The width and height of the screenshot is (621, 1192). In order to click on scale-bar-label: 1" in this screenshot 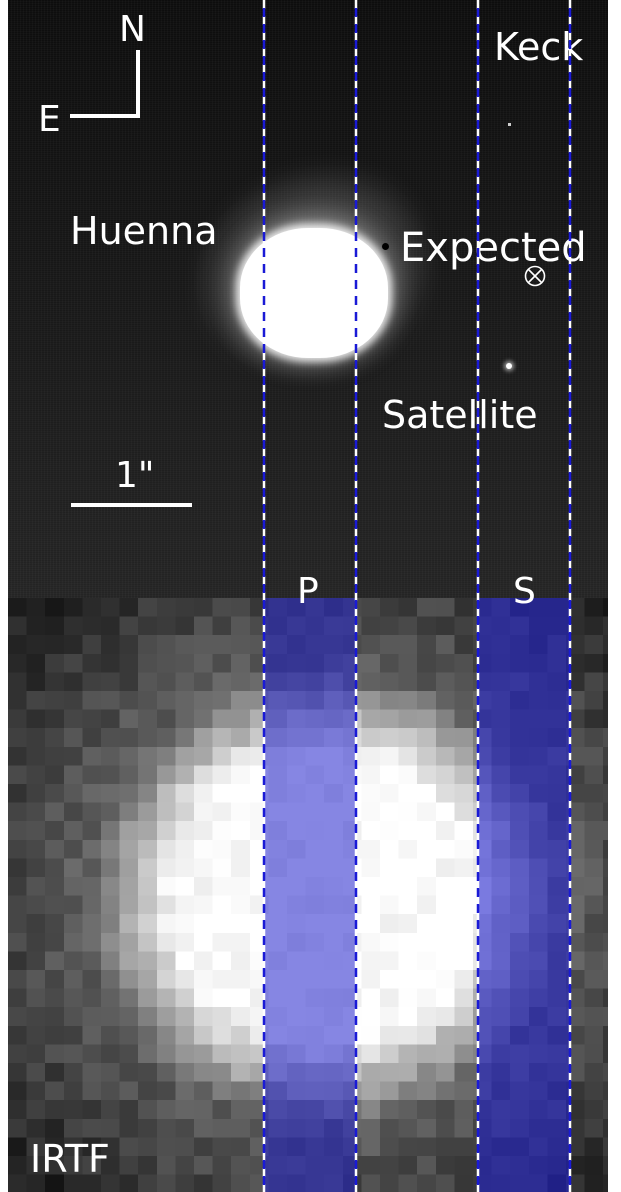, I will do `click(135, 475)`.